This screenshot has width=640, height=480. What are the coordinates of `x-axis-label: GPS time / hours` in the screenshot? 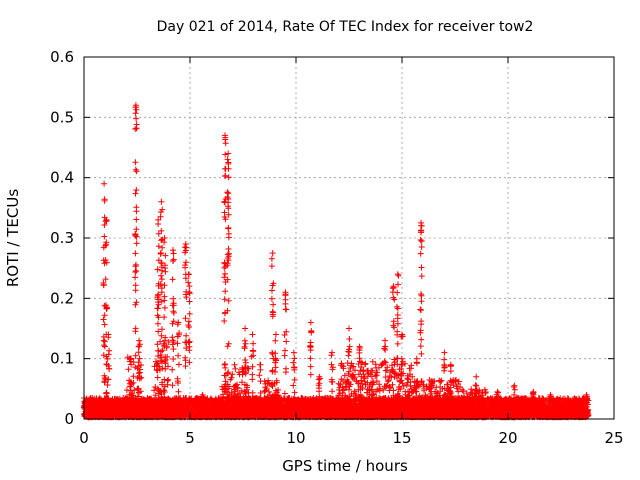 It's located at (345, 466).